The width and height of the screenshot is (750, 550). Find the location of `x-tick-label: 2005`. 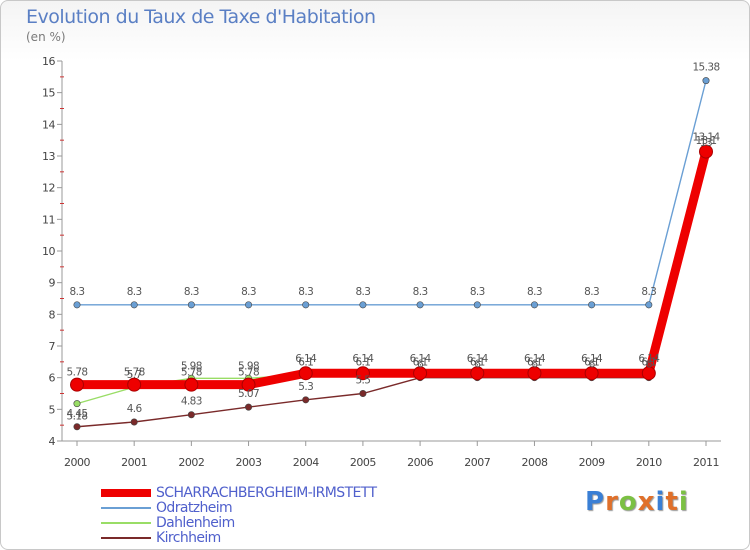

x-tick-label: 2005 is located at coordinates (363, 462).